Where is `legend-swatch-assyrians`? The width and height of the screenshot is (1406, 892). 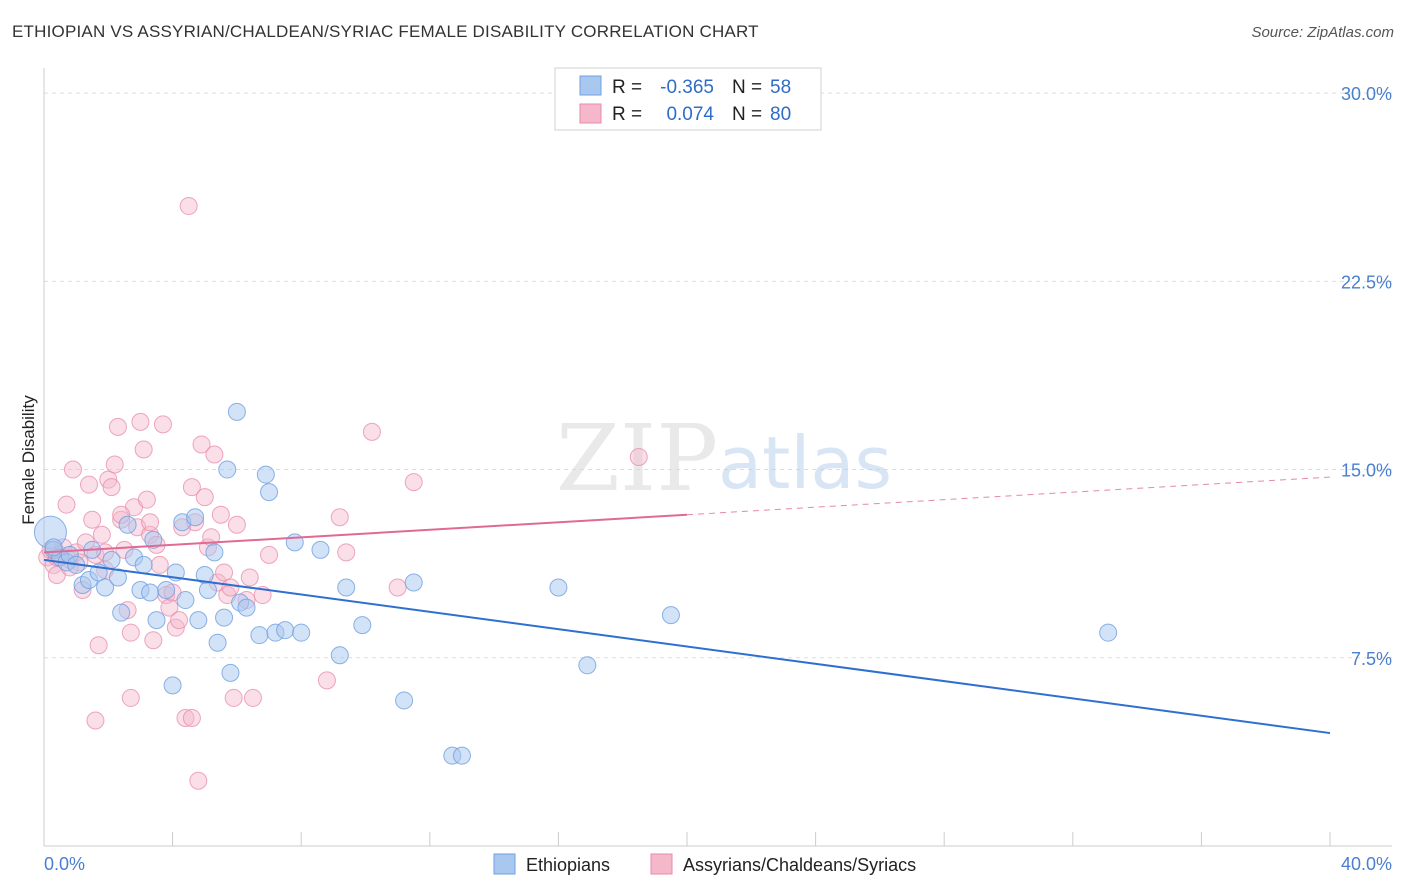 legend-swatch-assyrians is located at coordinates (590, 113).